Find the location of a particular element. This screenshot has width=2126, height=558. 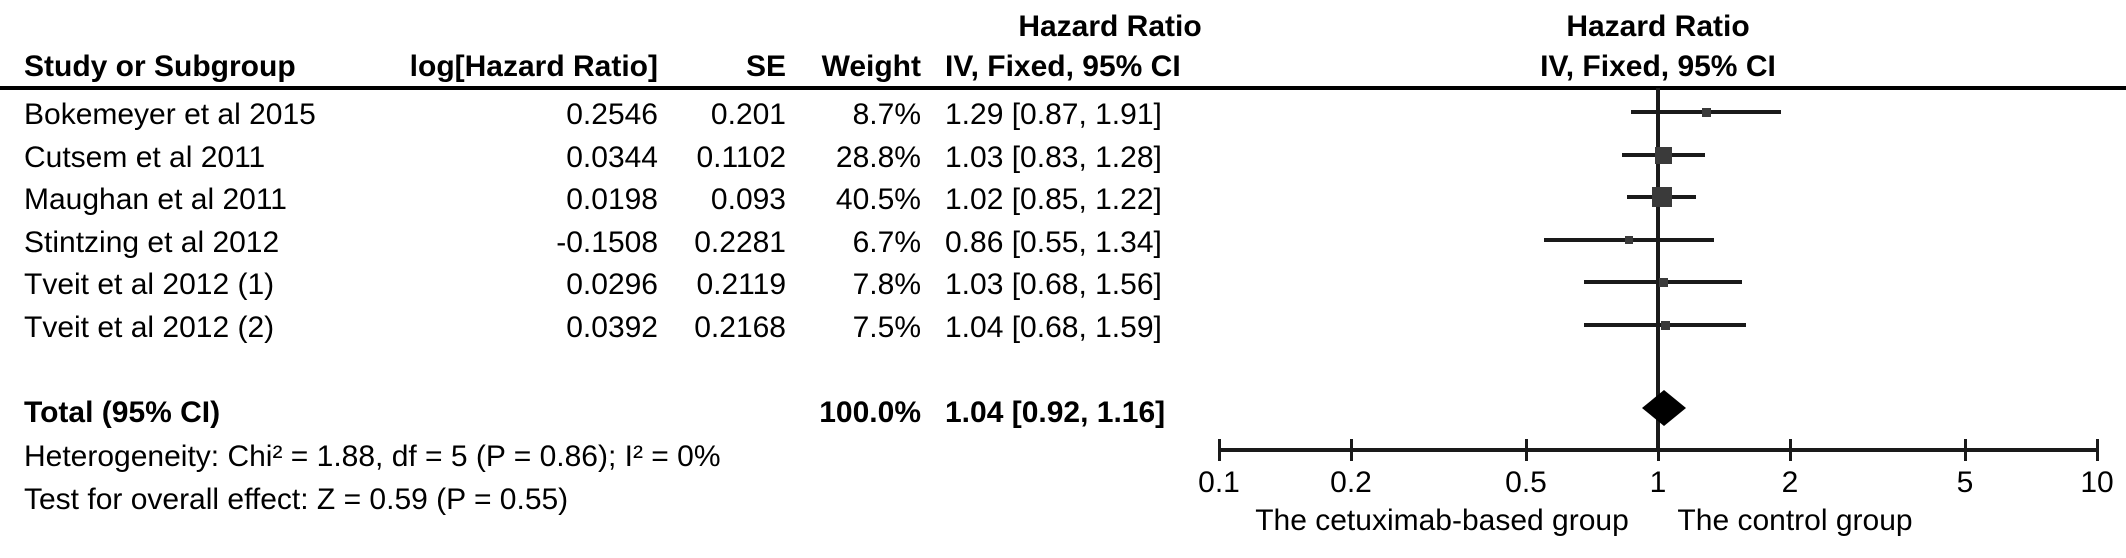

ci-cell: 1.02 [0.85, 1.22] is located at coordinates (1053, 199).